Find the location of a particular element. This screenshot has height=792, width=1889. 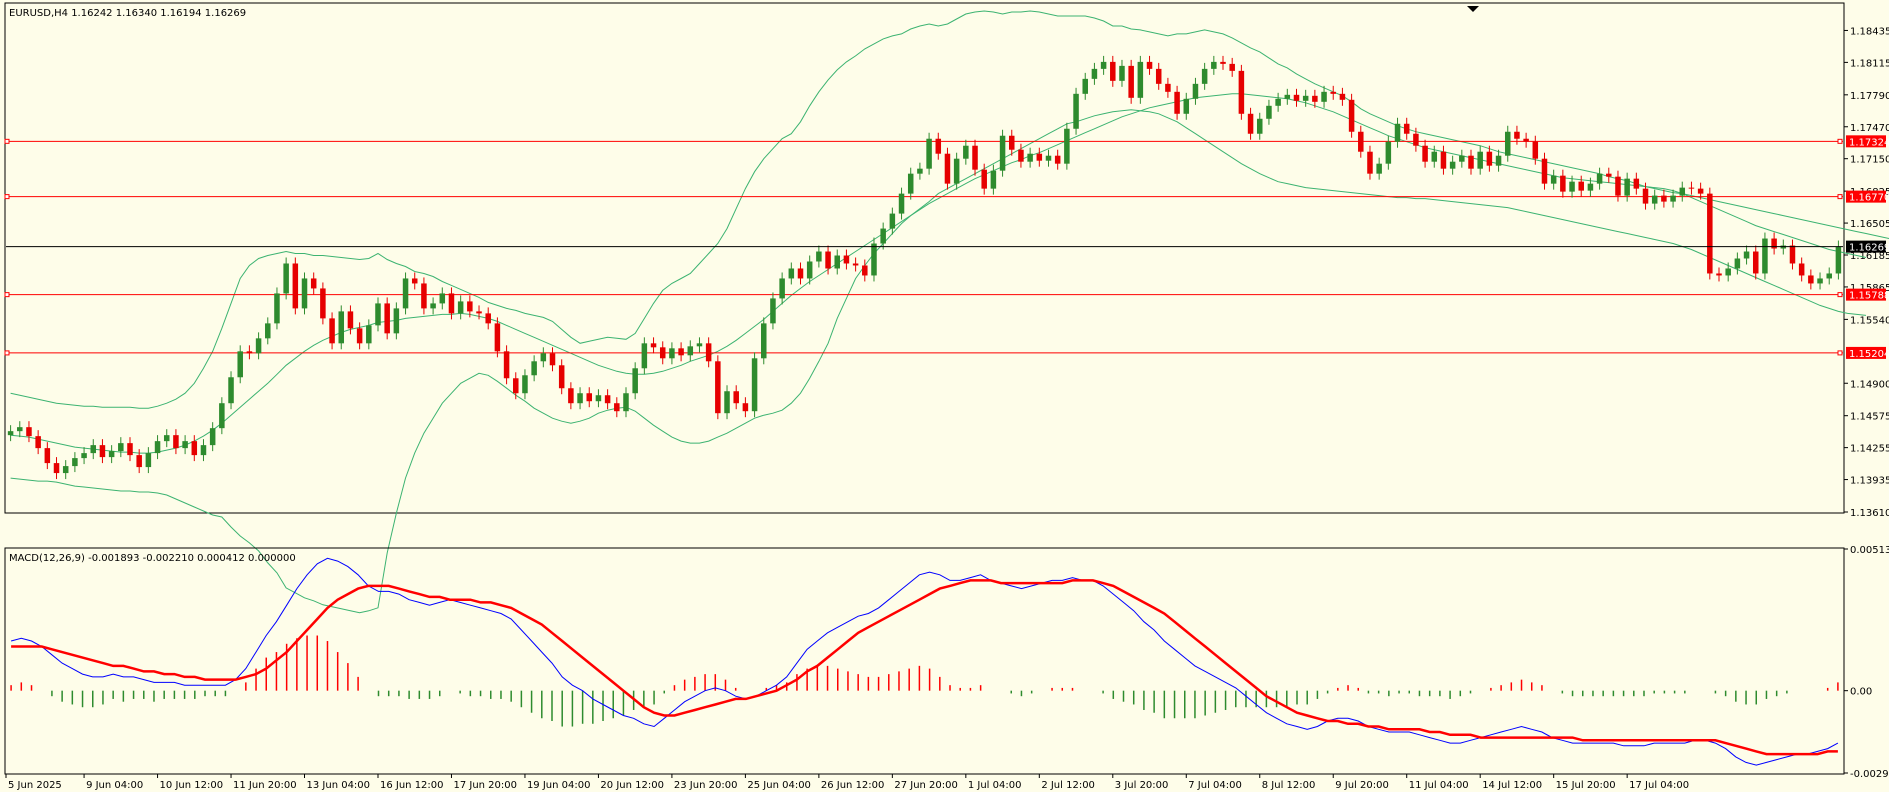

time-tick-label: 10 Jun 12:00 is located at coordinates (192, 785).